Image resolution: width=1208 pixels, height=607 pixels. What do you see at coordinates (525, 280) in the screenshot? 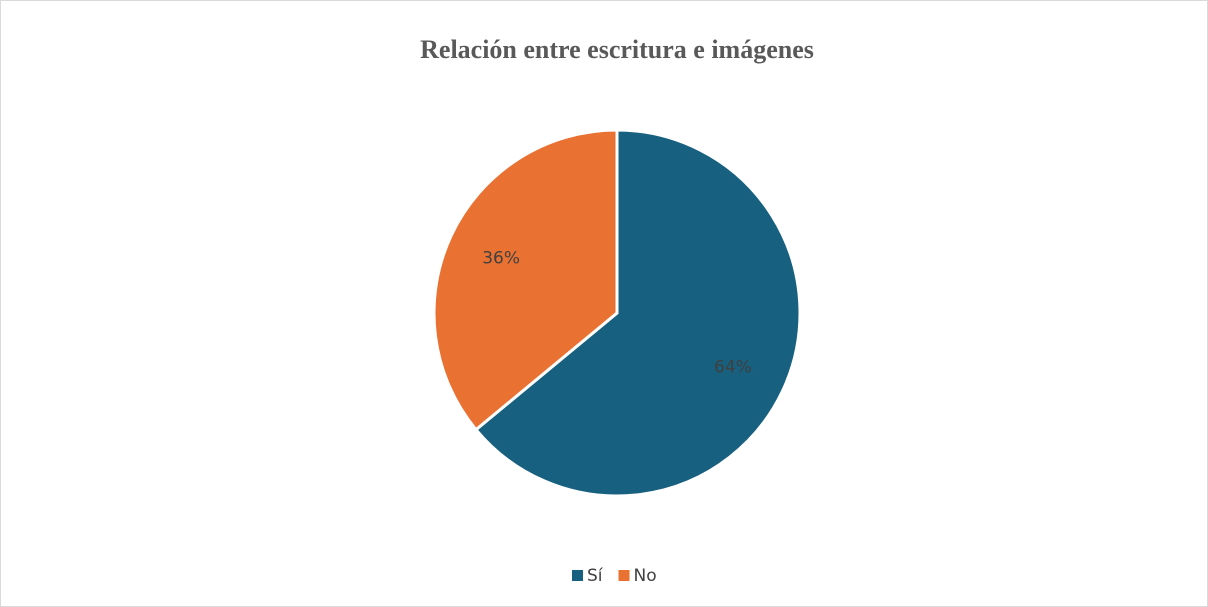
I see `pie-slice` at bounding box center [525, 280].